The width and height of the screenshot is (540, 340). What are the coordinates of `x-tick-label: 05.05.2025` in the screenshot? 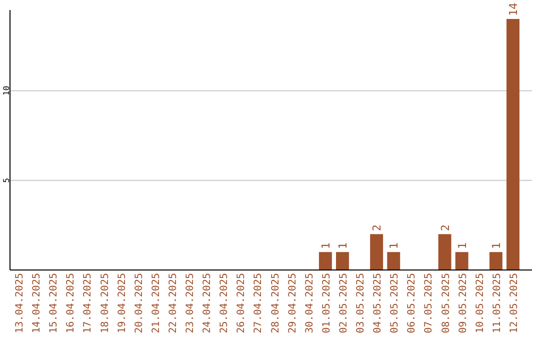 It's located at (395, 303).